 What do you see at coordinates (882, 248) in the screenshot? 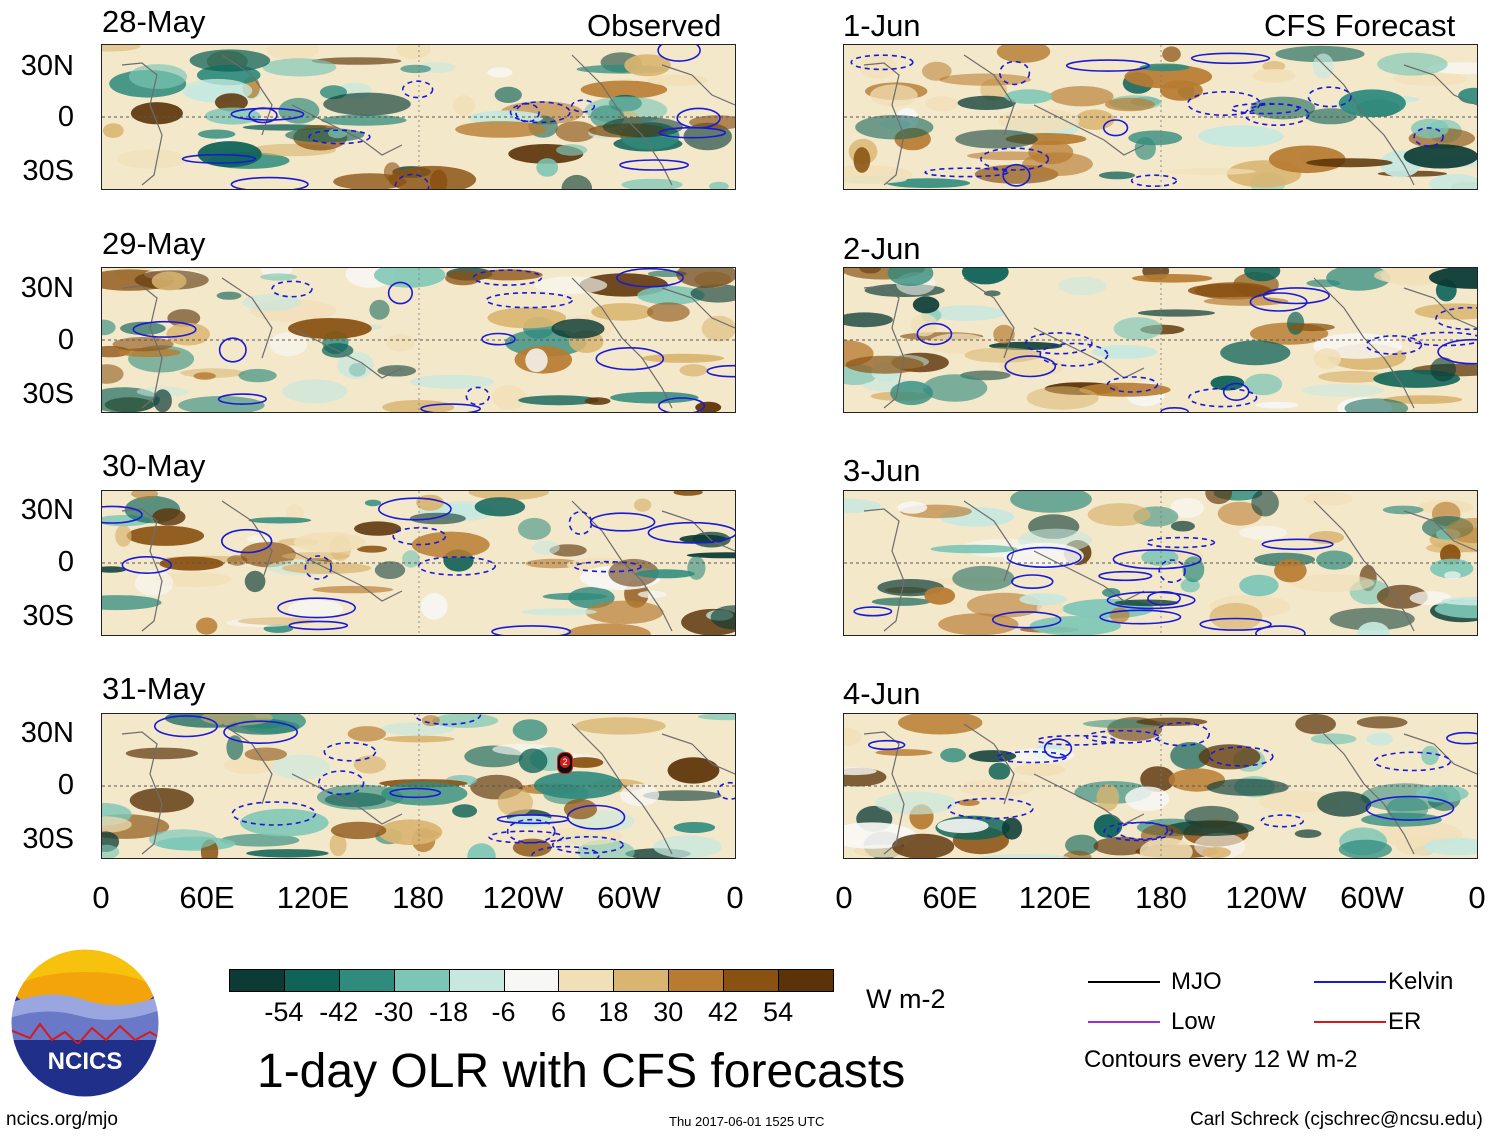
I see `date-label-forecast-2: 2-Jun` at bounding box center [882, 248].